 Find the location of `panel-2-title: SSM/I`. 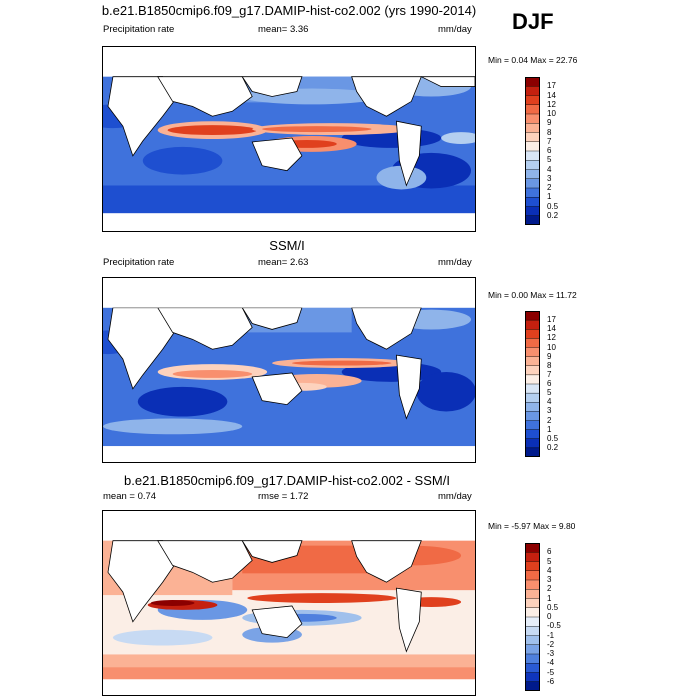

panel-2-title: SSM/I is located at coordinates (287, 245).